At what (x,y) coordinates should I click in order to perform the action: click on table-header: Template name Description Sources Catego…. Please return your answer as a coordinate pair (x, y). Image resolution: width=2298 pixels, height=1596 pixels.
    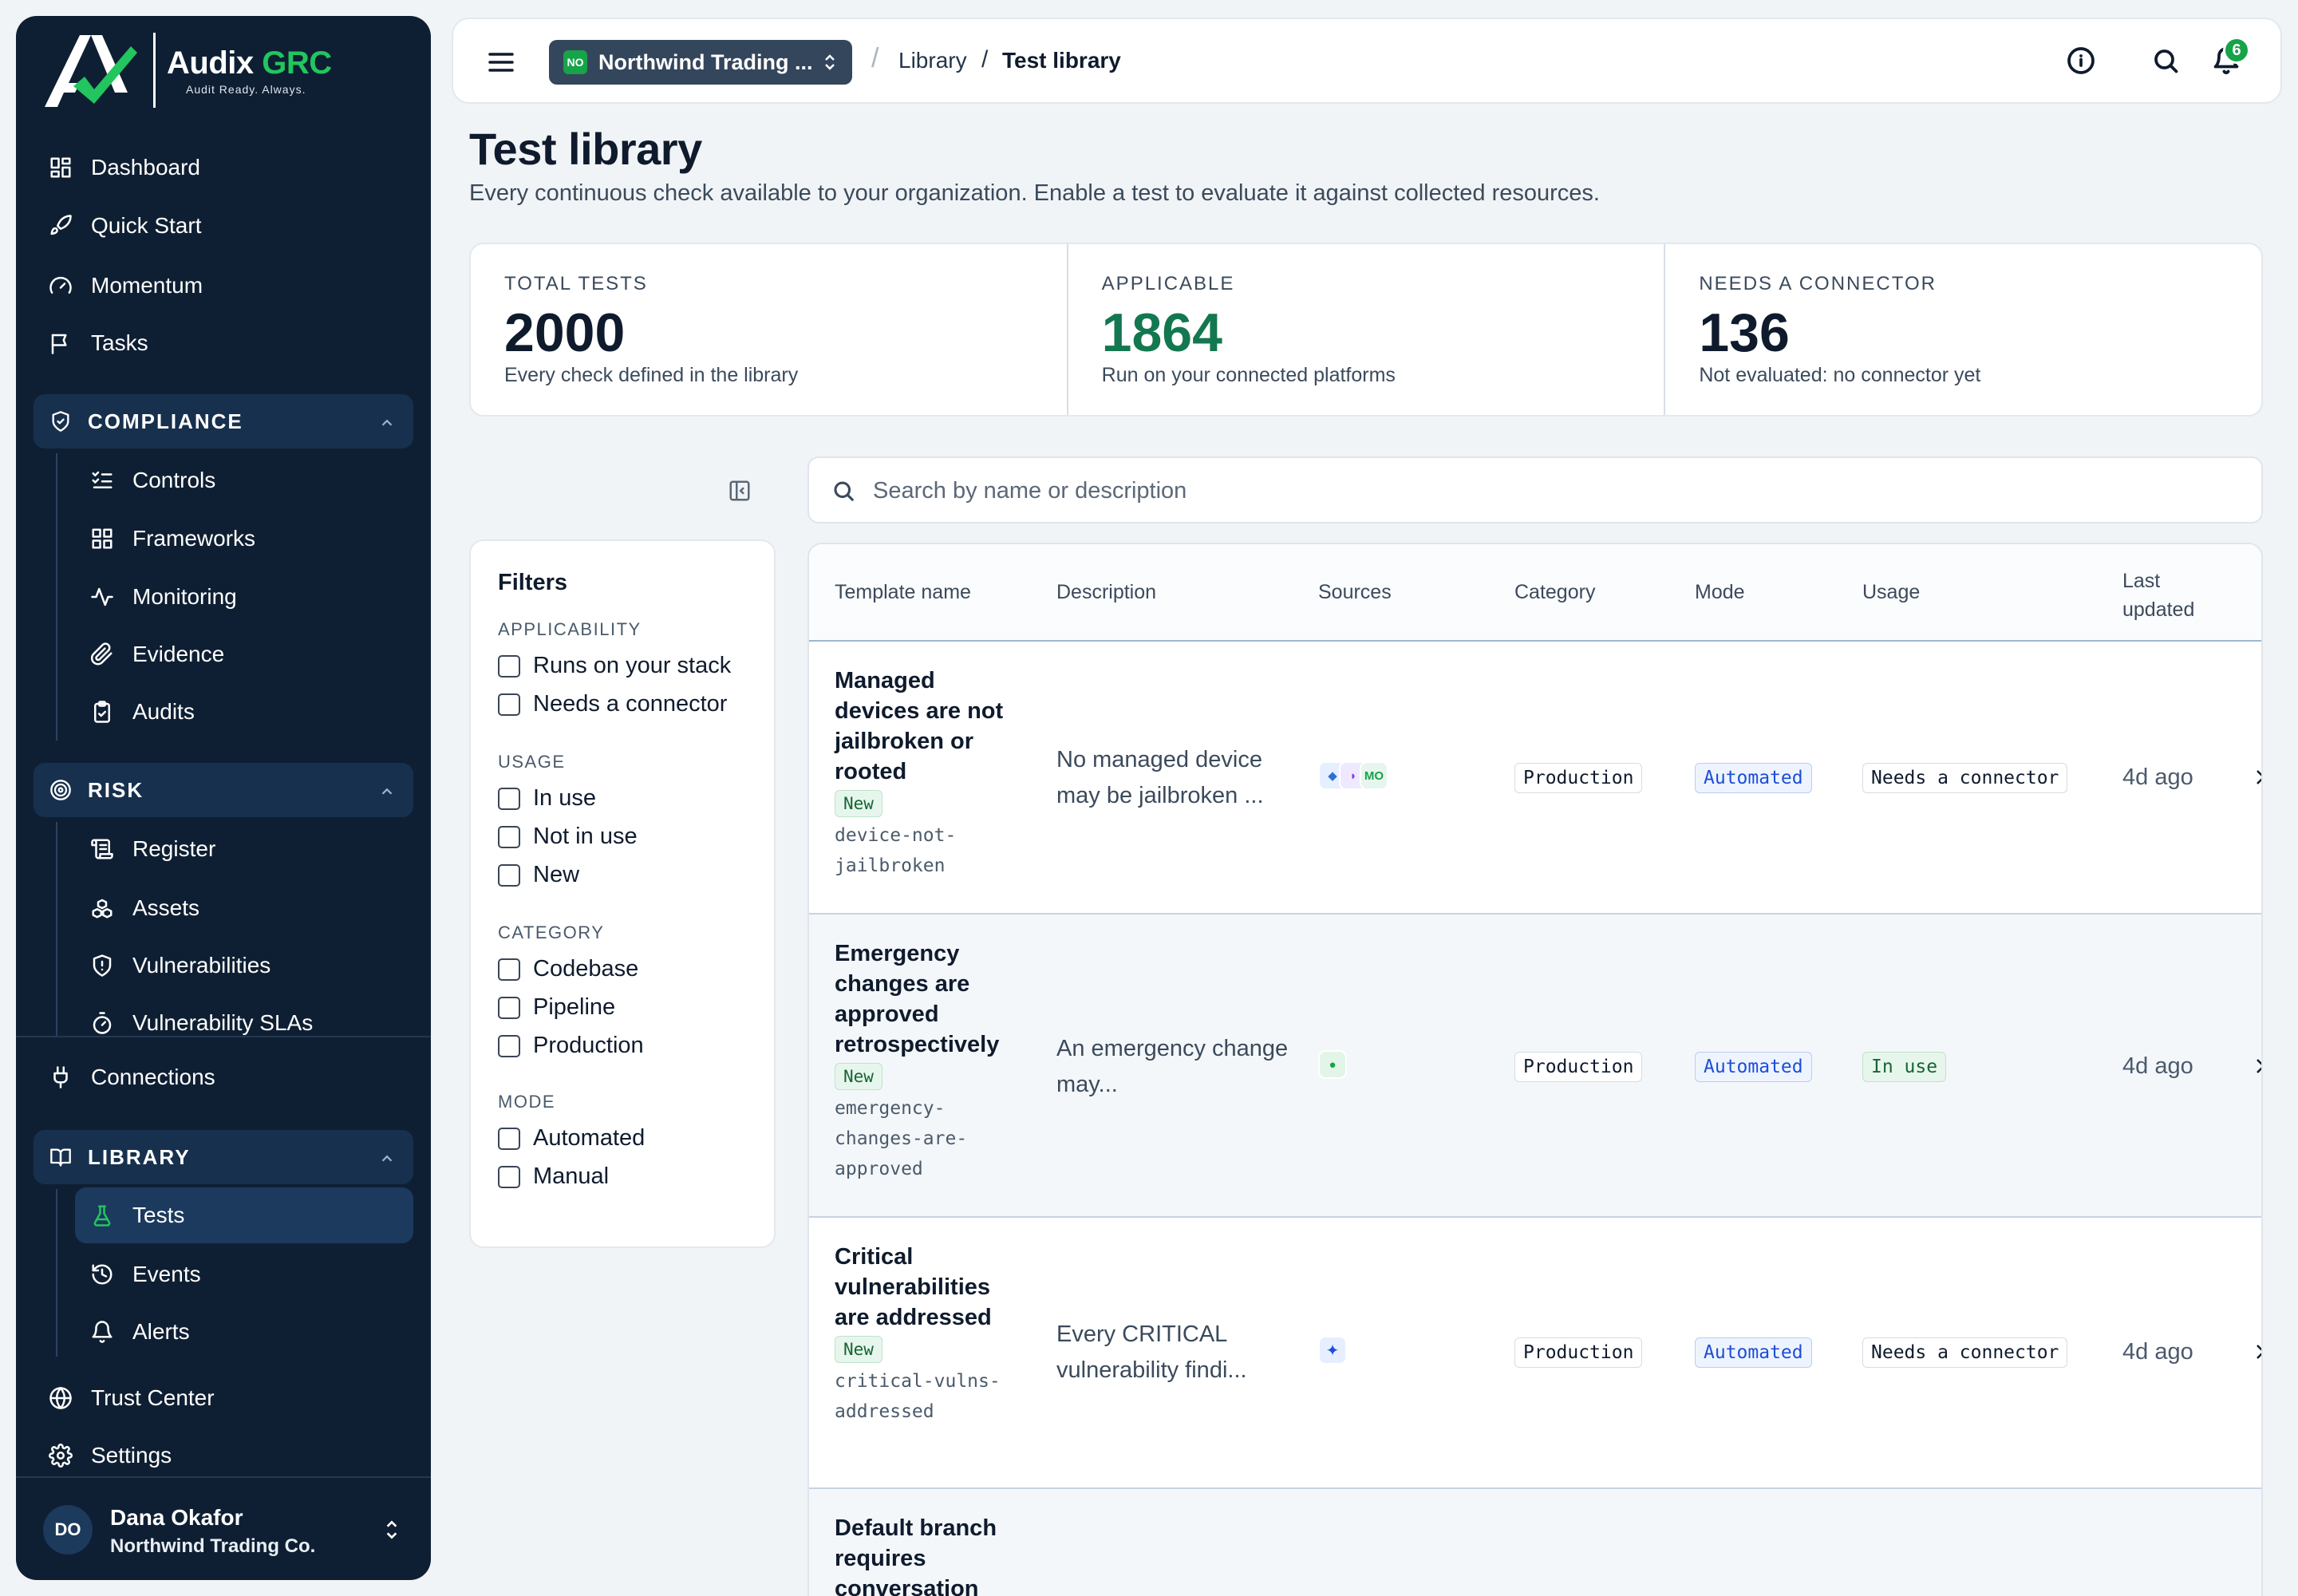
    Looking at the image, I should click on (1535, 593).